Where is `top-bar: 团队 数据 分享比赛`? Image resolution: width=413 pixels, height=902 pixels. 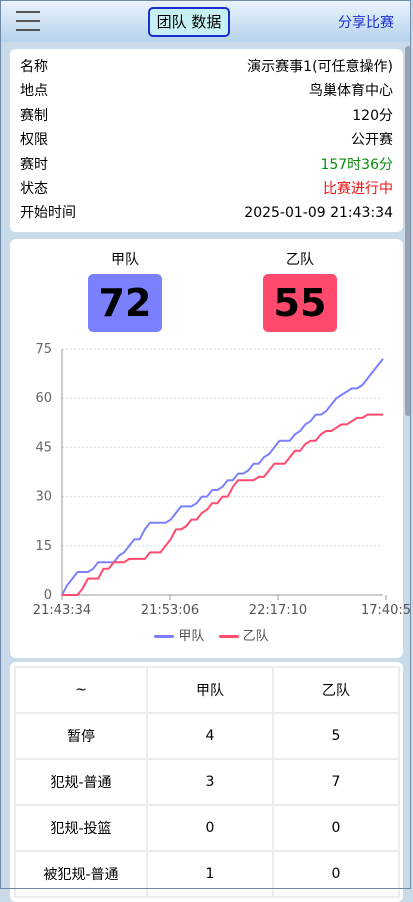 top-bar: 团队 数据 分享比赛 is located at coordinates (205, 21).